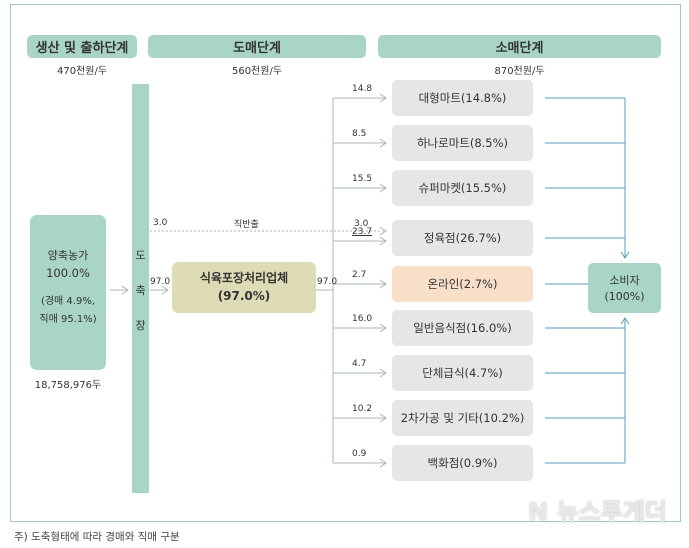 Image resolution: width=689 pixels, height=548 pixels. Describe the element at coordinates (362, 409) in the screenshot. I see `flow-value: 10.2` at that location.